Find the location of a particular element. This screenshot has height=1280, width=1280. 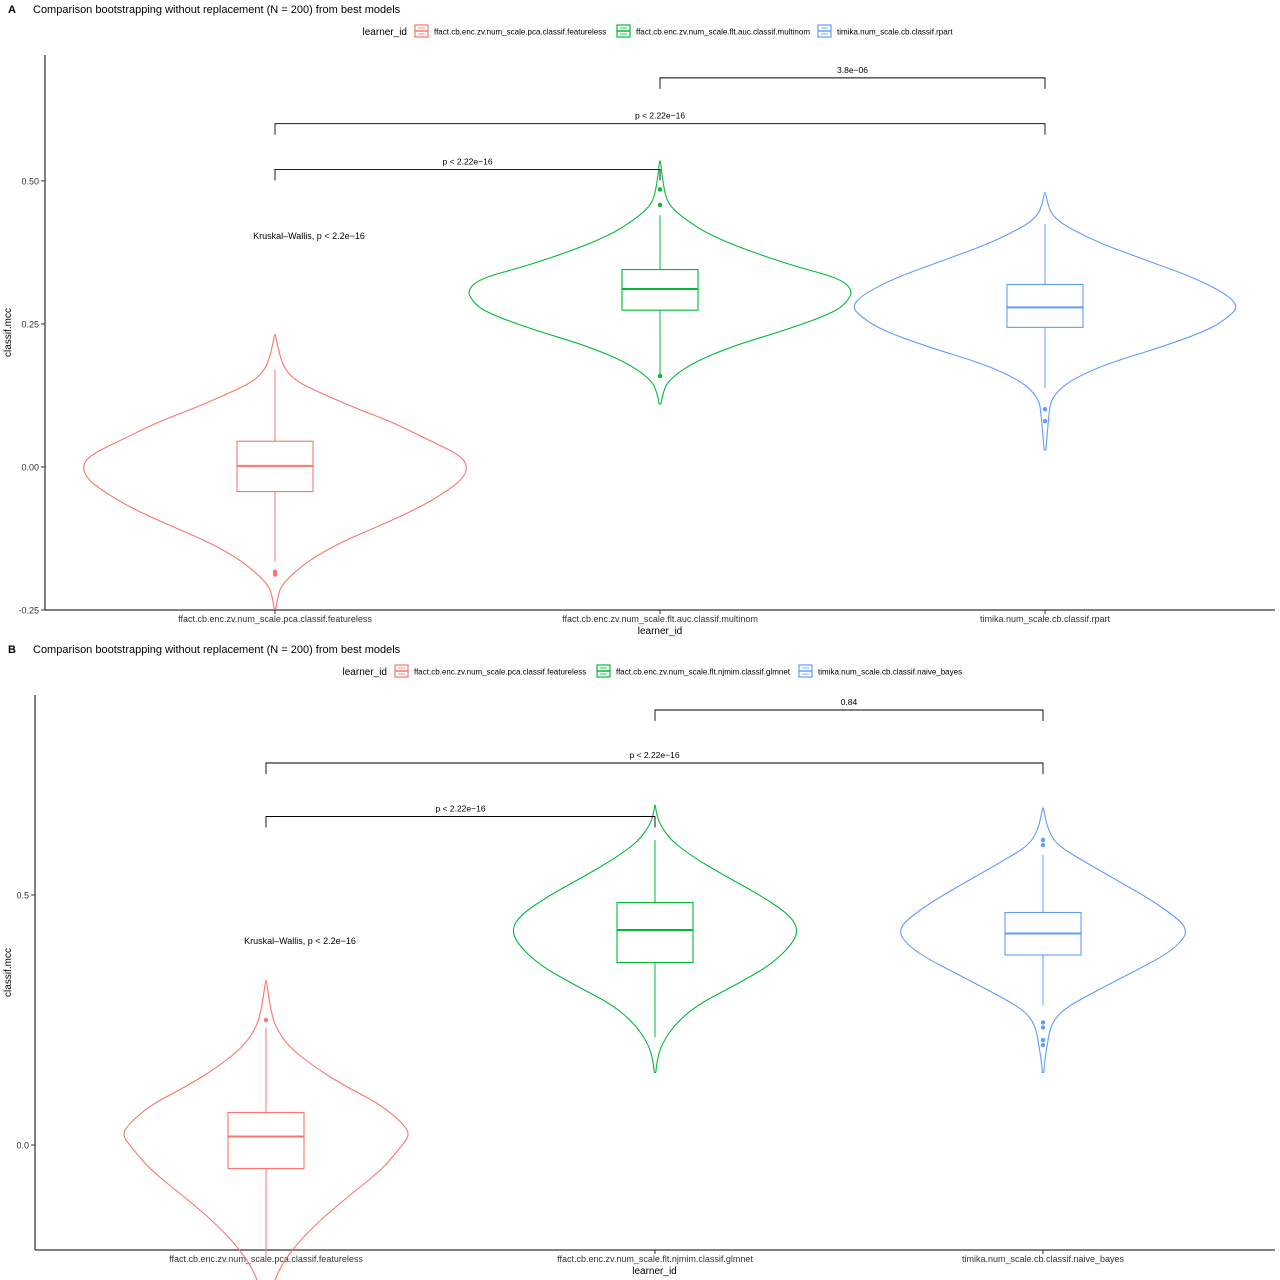

y-tick-label: 0.0 is located at coordinates (22, 1146).